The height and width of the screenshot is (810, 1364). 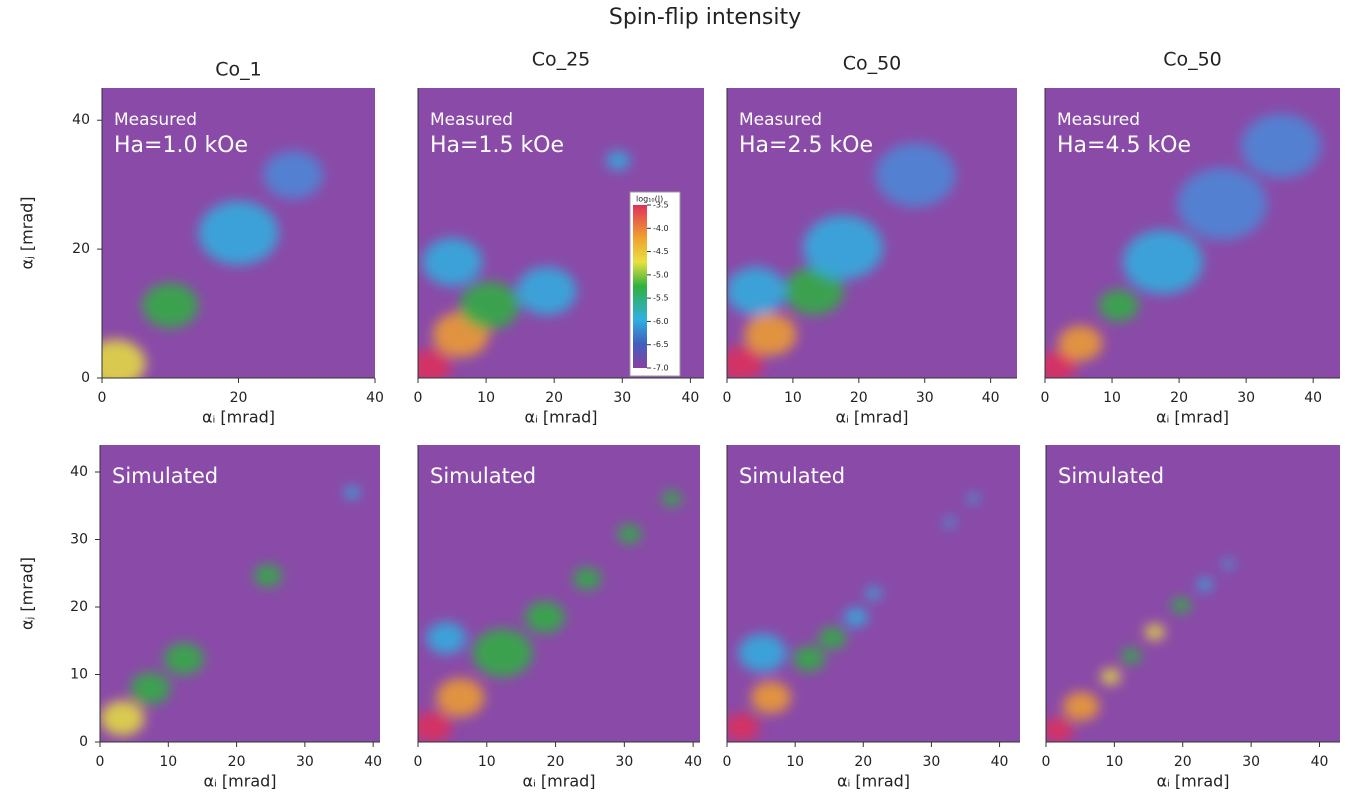 I want to click on colorbar, so click(x=640, y=286).